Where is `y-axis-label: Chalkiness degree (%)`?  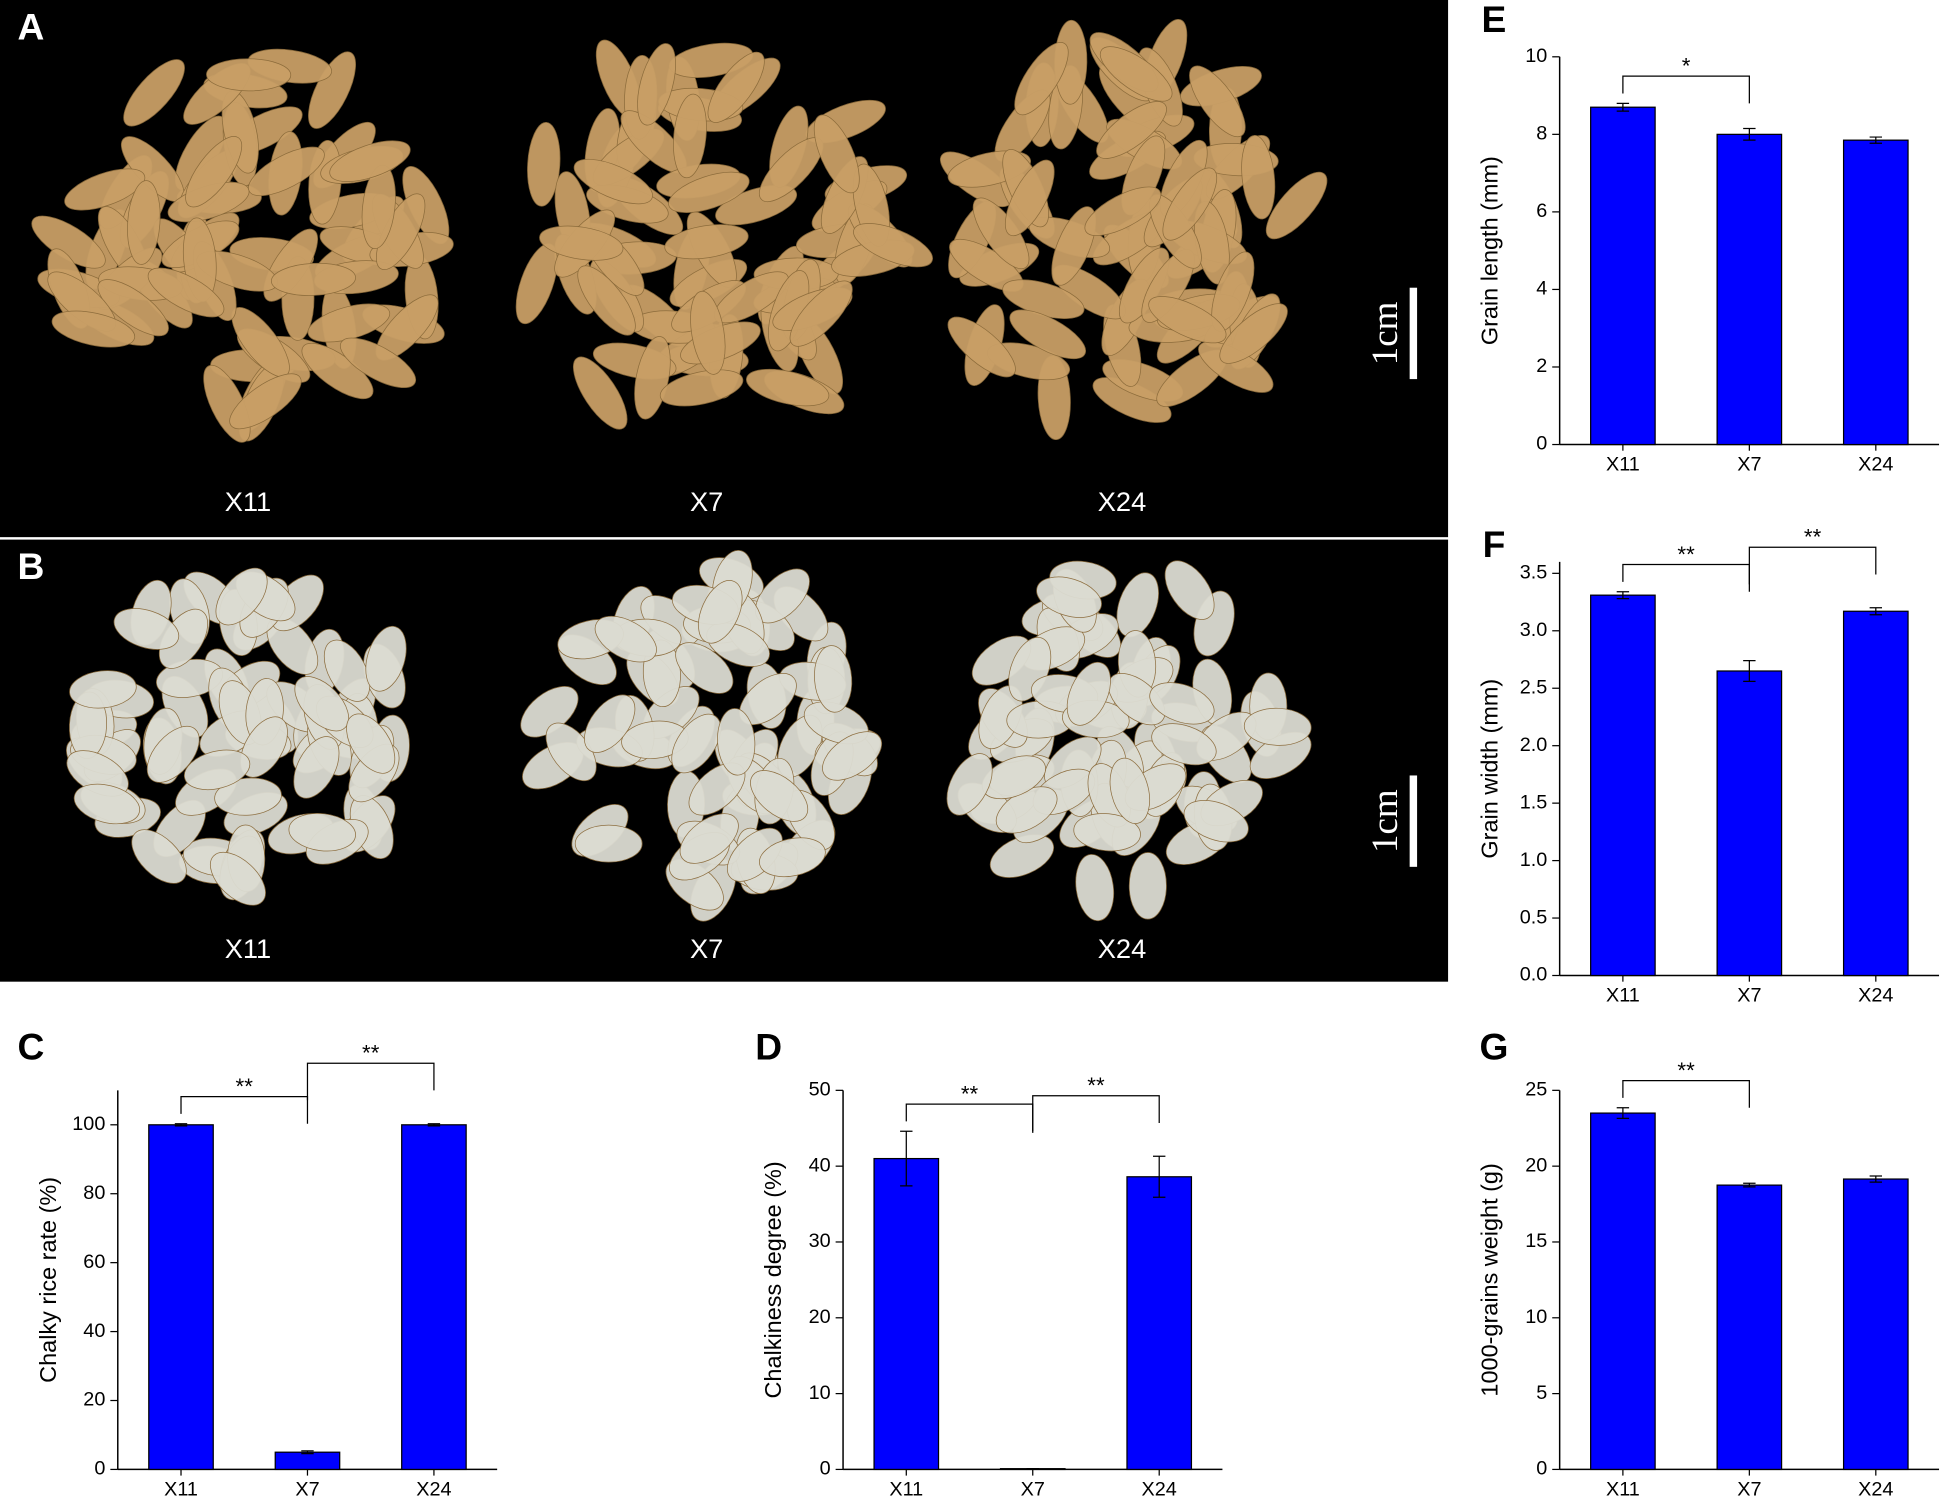 y-axis-label: Chalkiness degree (%) is located at coordinates (773, 1279).